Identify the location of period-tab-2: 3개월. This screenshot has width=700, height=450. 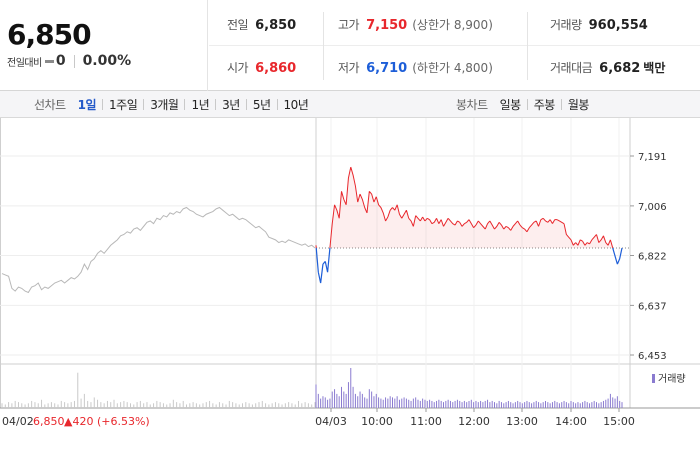
(164, 105).